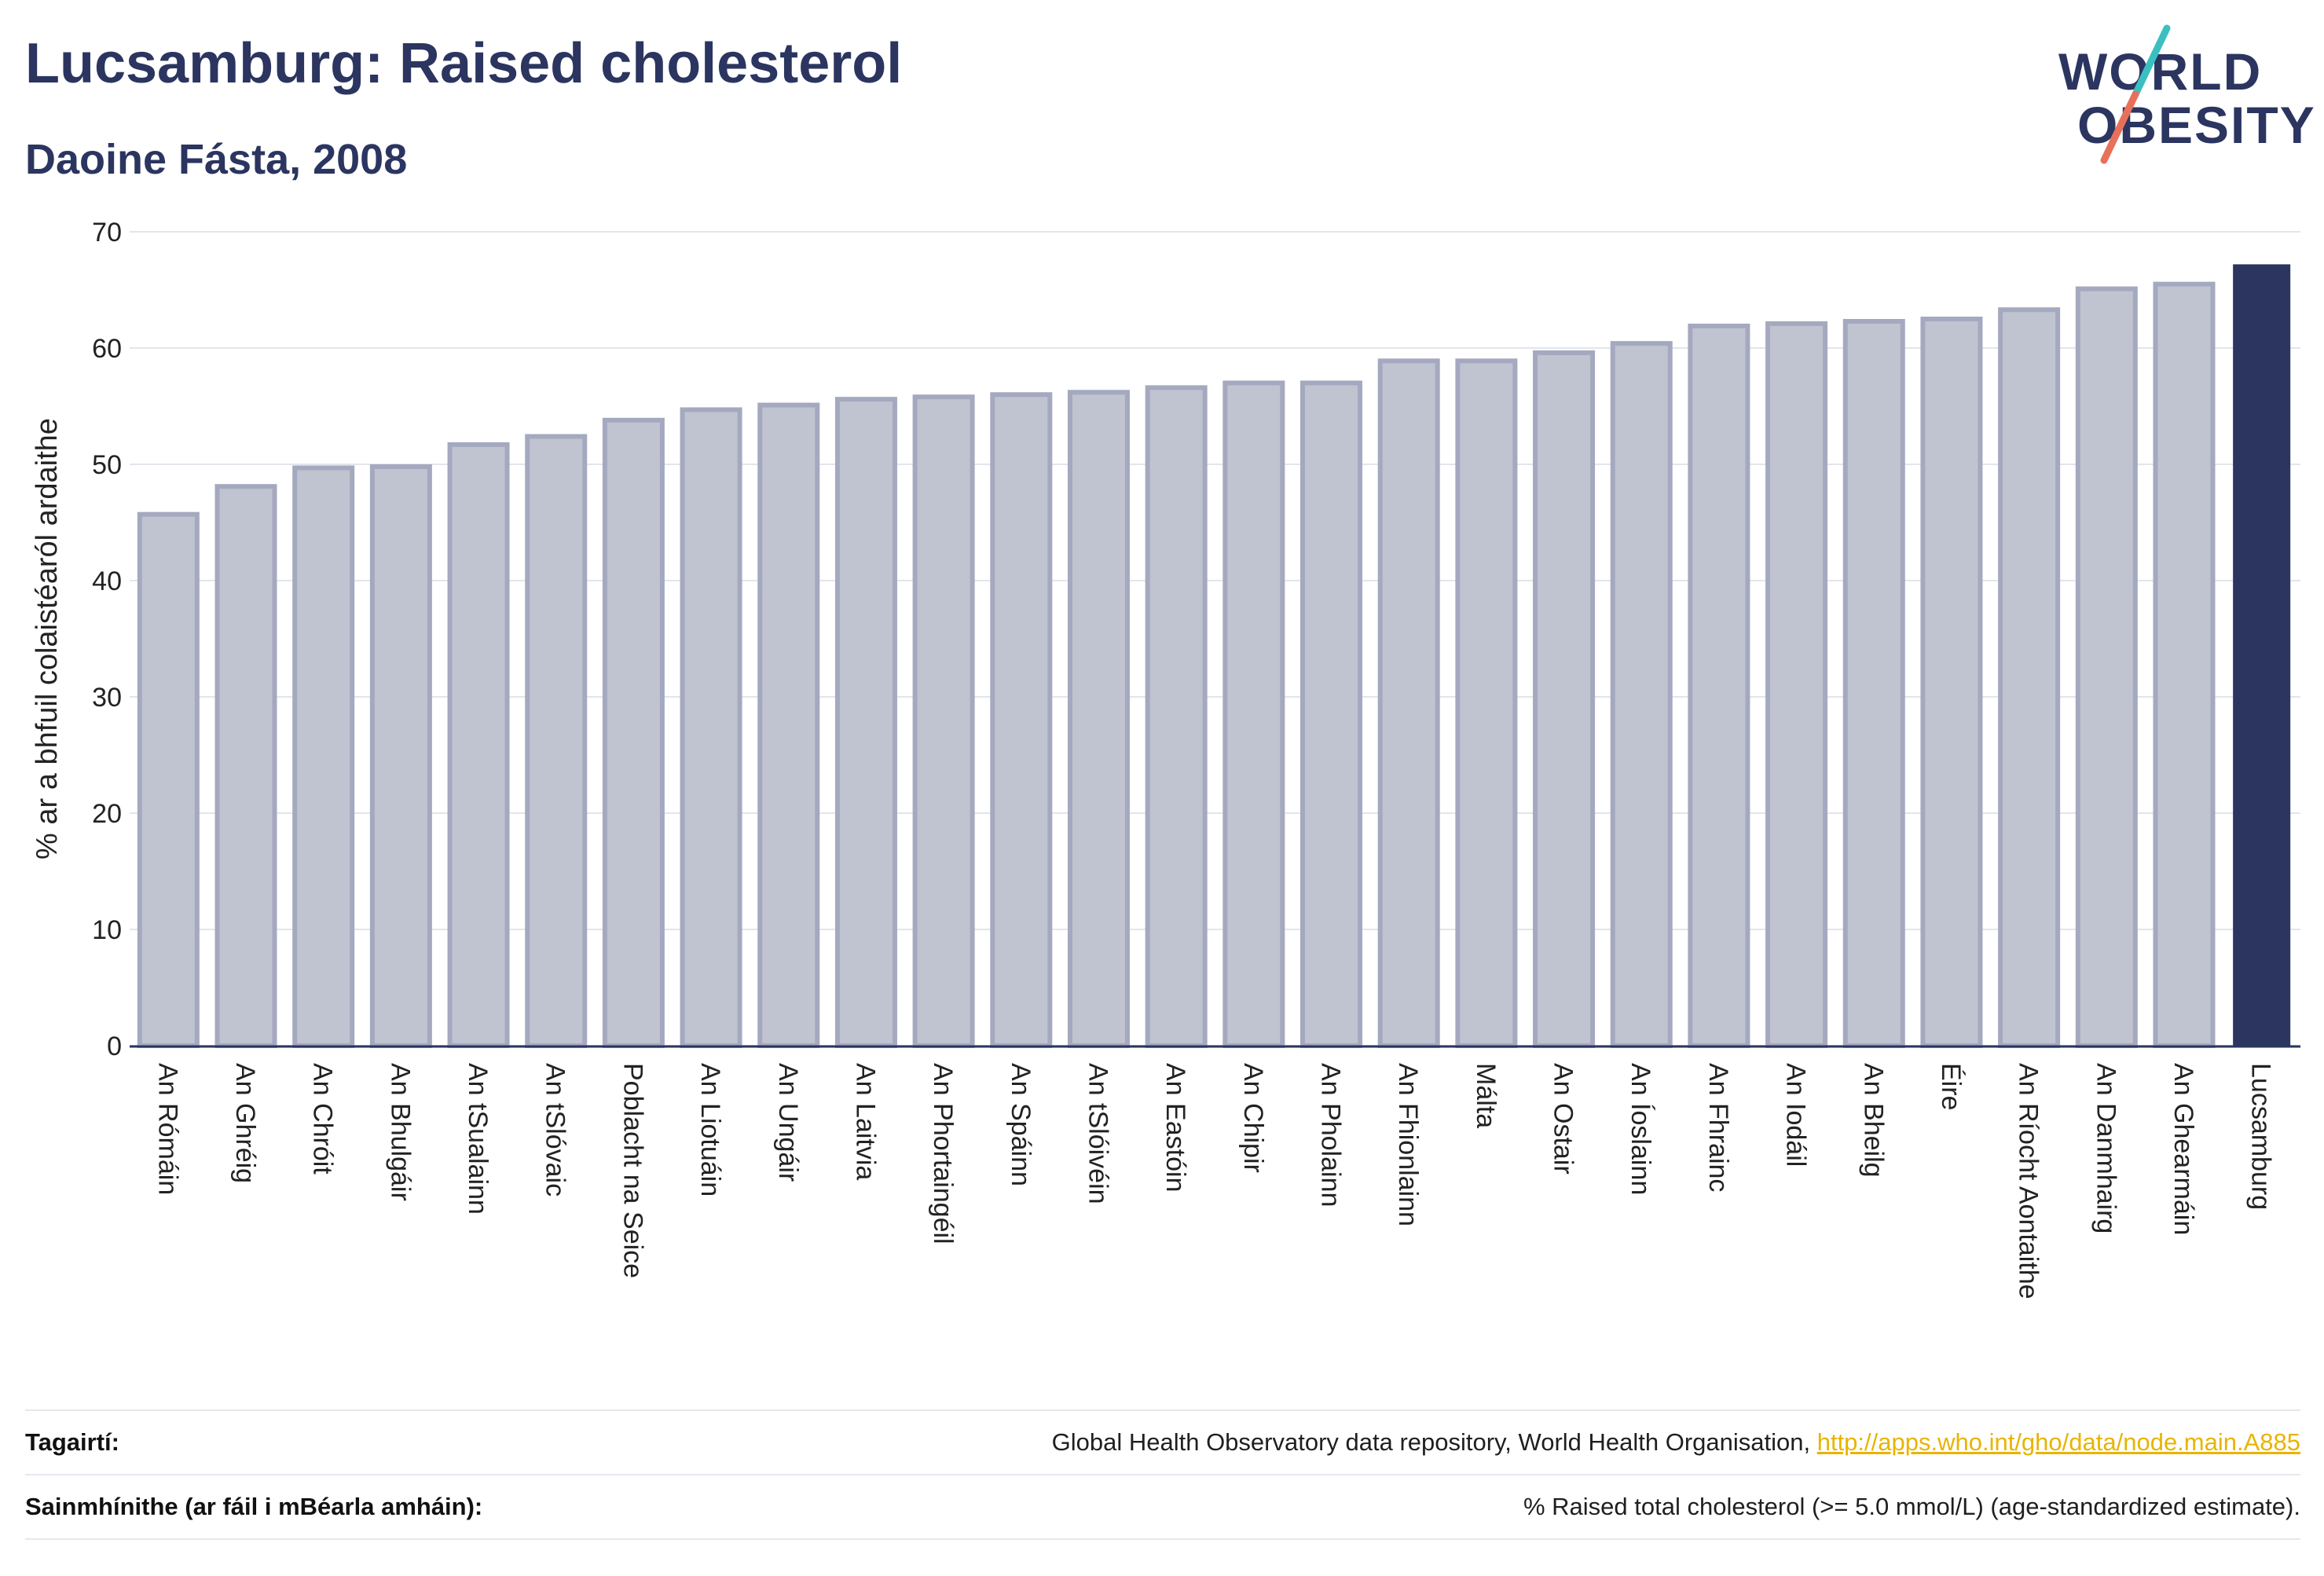  Describe the element at coordinates (1253, 1118) in the screenshot. I see `x-tick-label: An Chipir` at that location.